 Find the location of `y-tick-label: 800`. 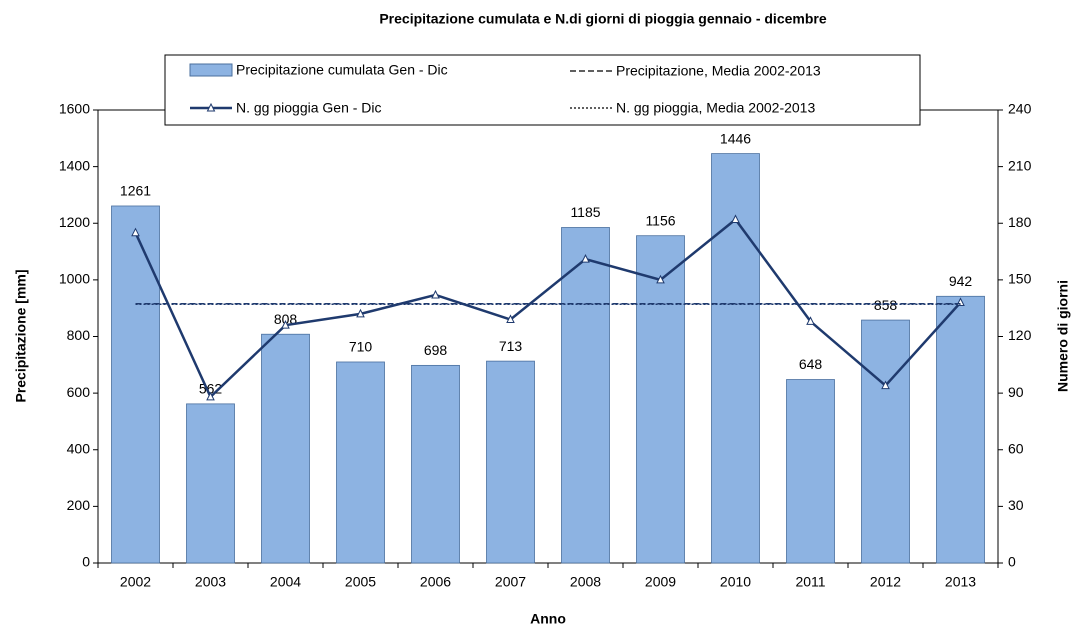

y-tick-label: 800 is located at coordinates (79, 335).